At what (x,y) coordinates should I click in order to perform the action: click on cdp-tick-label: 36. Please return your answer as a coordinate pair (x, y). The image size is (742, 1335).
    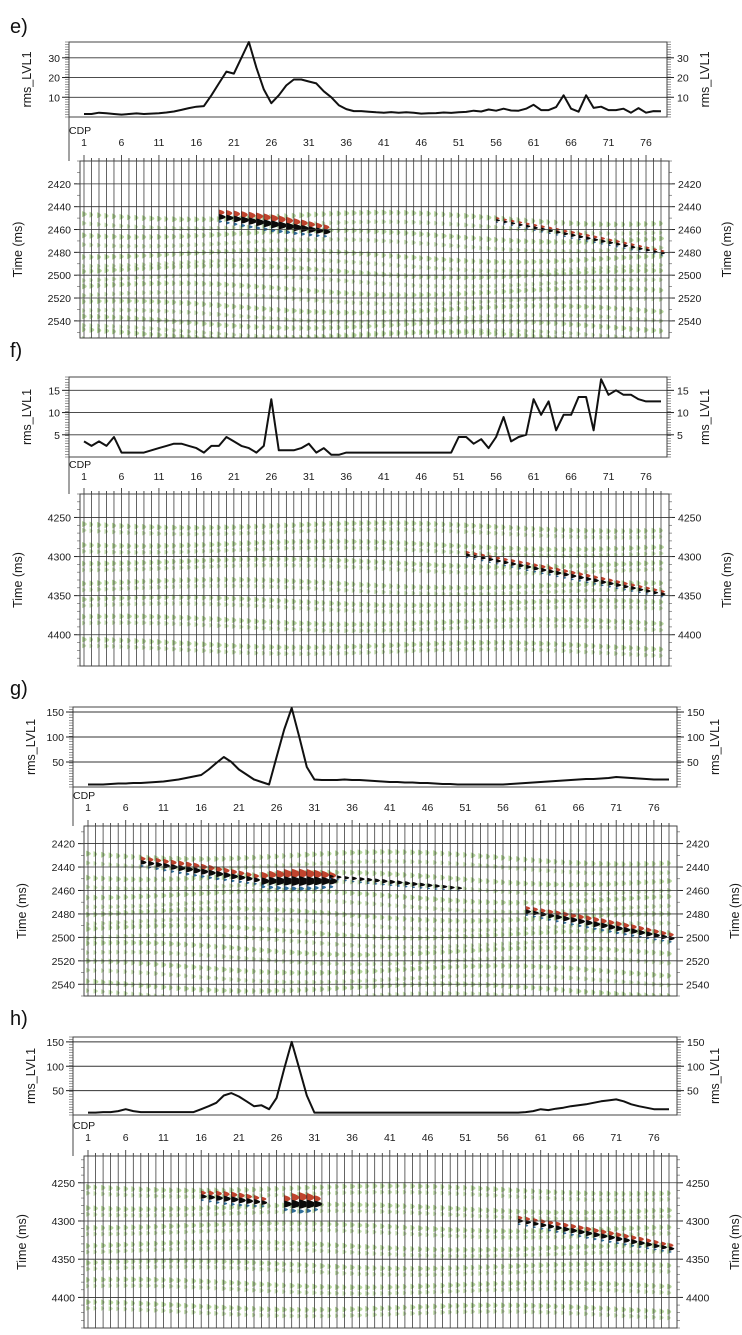
    Looking at the image, I should click on (352, 808).